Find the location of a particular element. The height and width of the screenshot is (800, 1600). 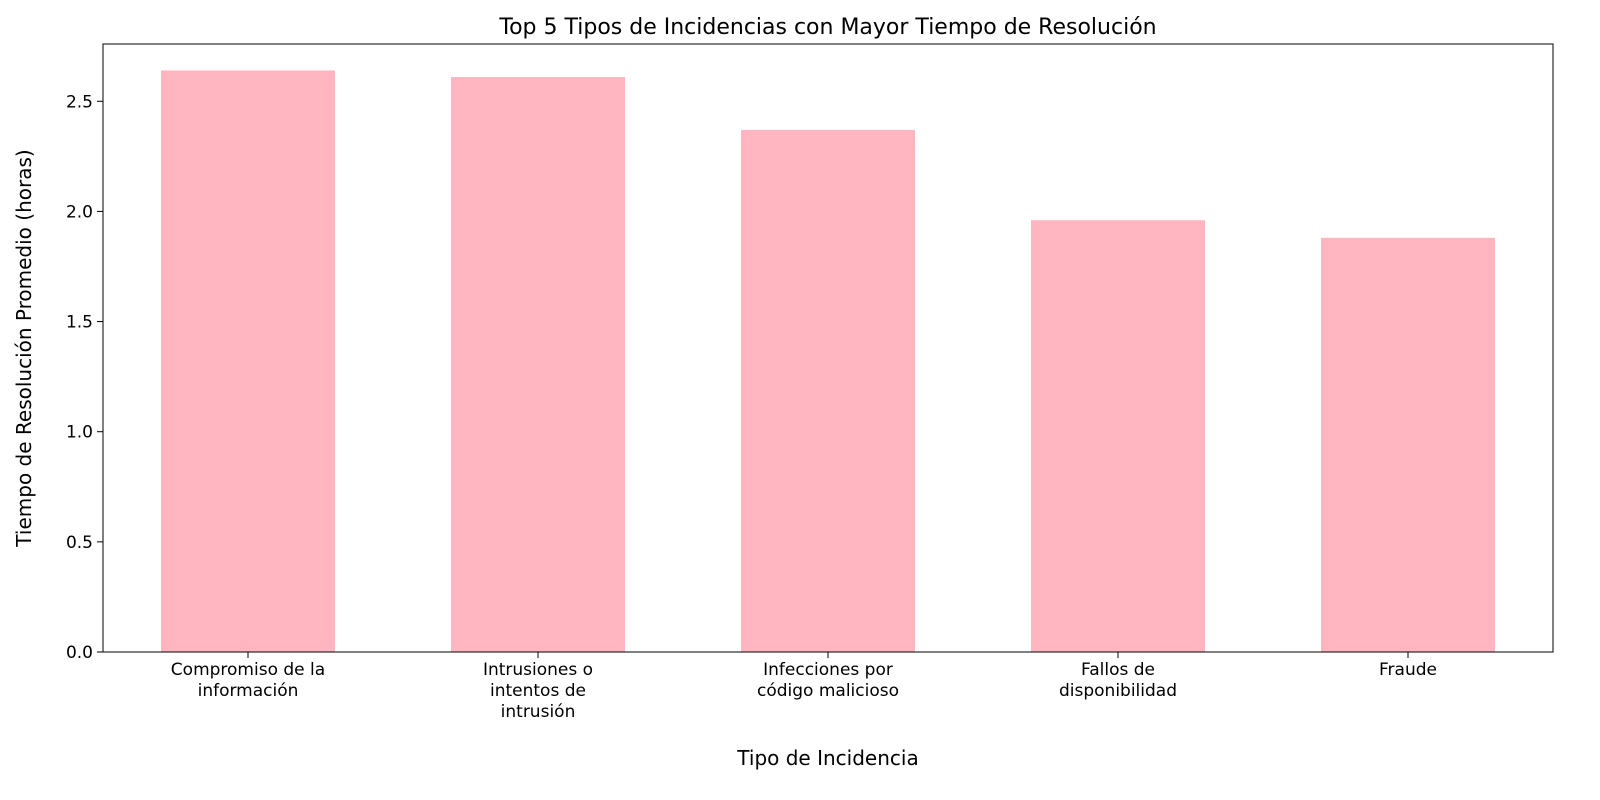

y-tick-label-6: 2.5 is located at coordinates (79, 102).